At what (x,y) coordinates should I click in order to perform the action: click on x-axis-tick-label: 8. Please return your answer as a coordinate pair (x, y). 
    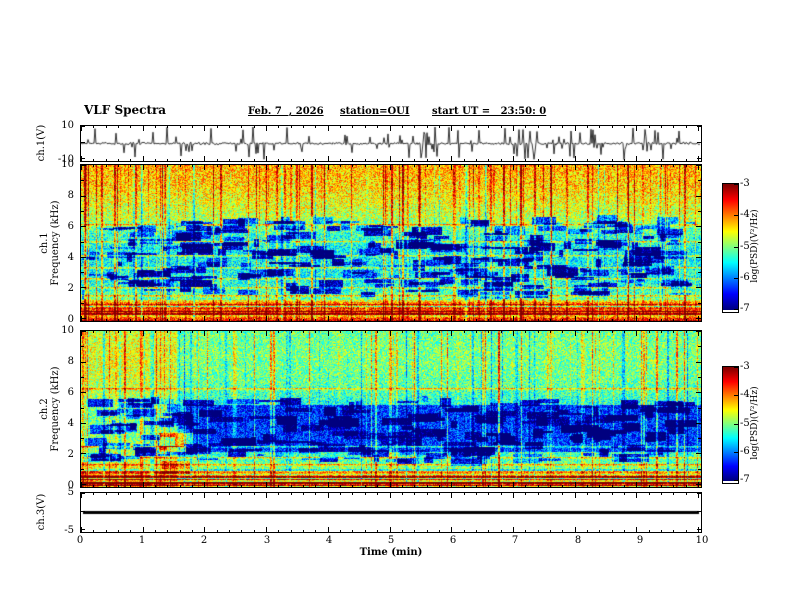
    Looking at the image, I should click on (578, 540).